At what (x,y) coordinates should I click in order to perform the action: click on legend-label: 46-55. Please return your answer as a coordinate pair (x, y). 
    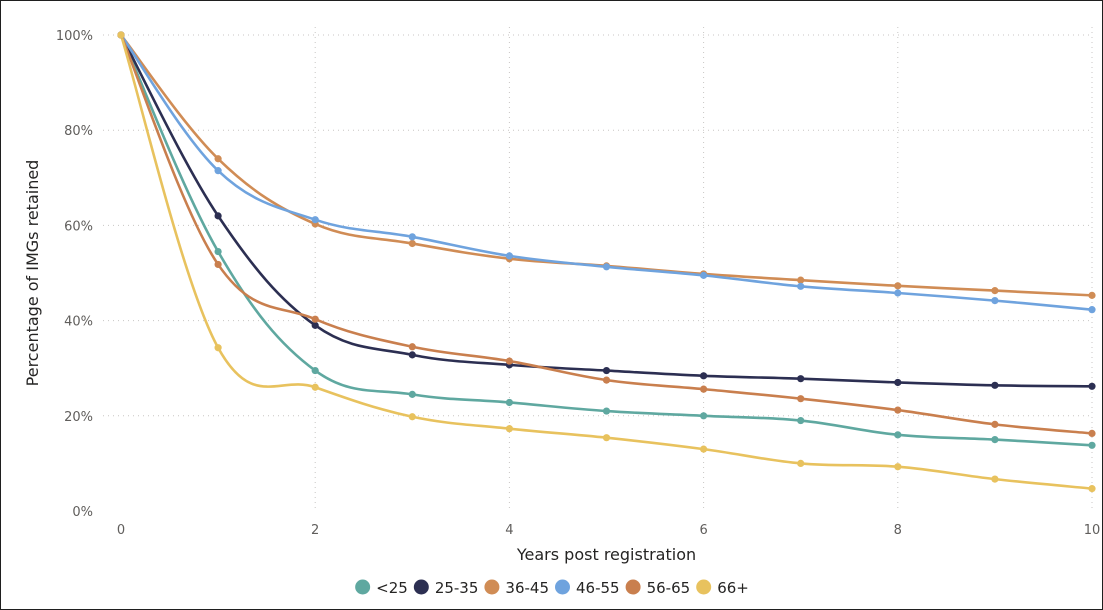
    Looking at the image, I should click on (598, 588).